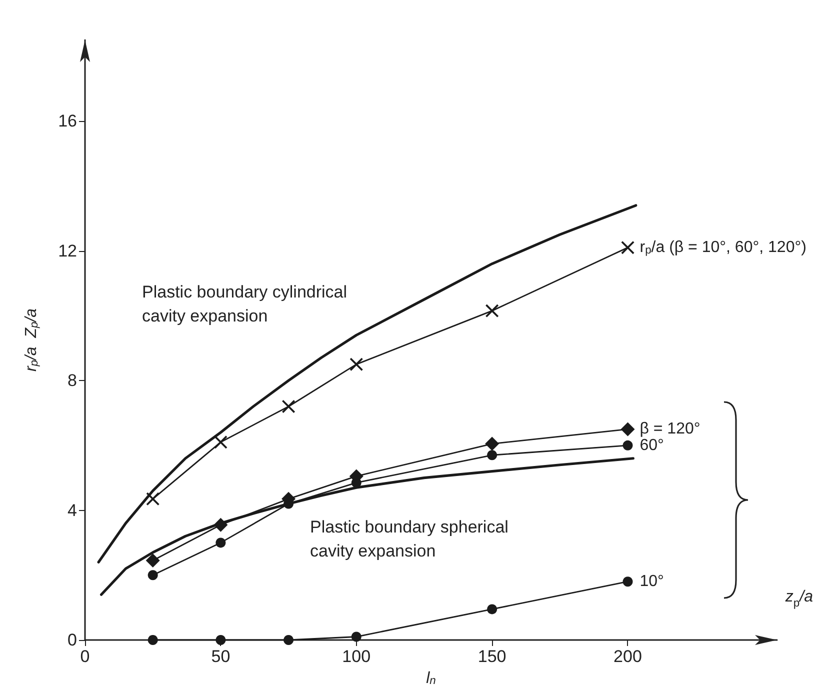  What do you see at coordinates (245, 304) in the screenshot?
I see `annotation: Plastic boundary cylindrical cavity expansion` at bounding box center [245, 304].